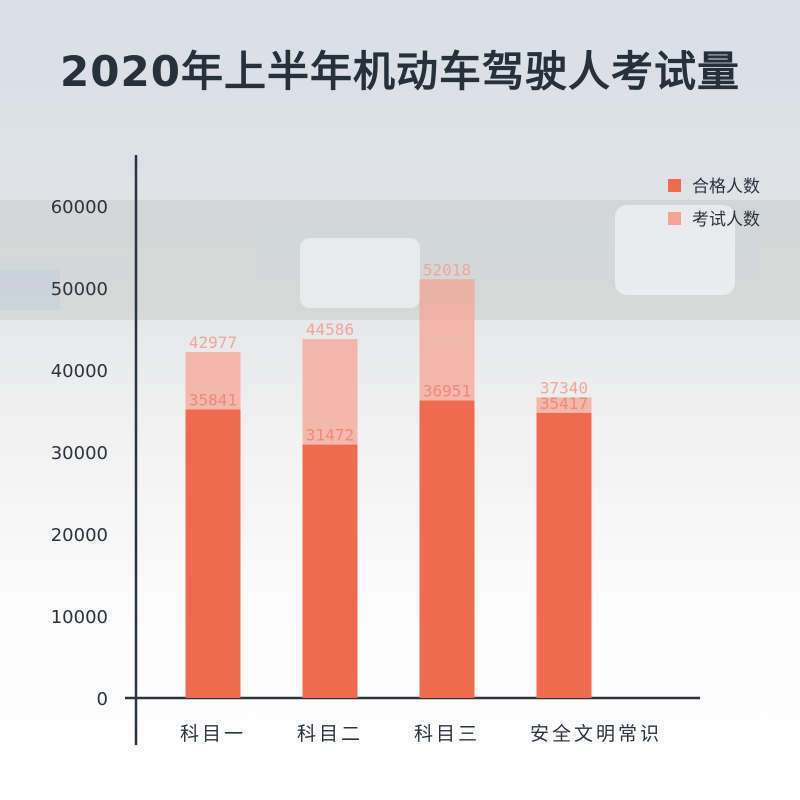 The image size is (800, 800). What do you see at coordinates (213, 399) in the screenshot?
I see `data-label-pass: 35841` at bounding box center [213, 399].